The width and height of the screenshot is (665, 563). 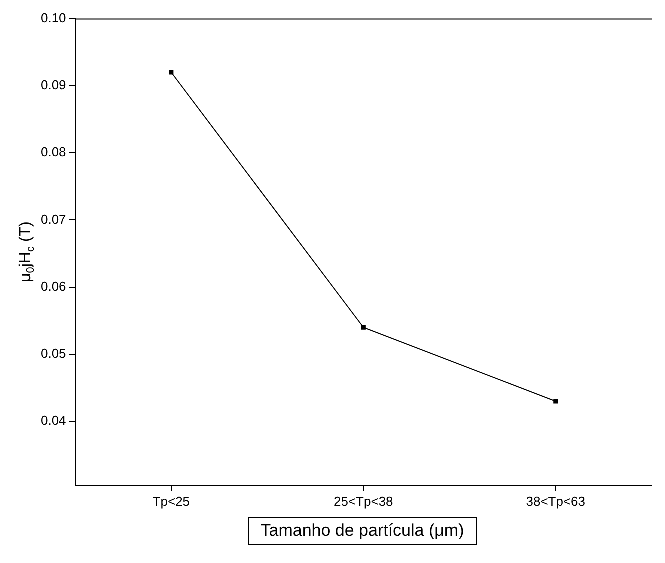 I want to click on y-tick-label: 0.07, so click(x=53, y=219).